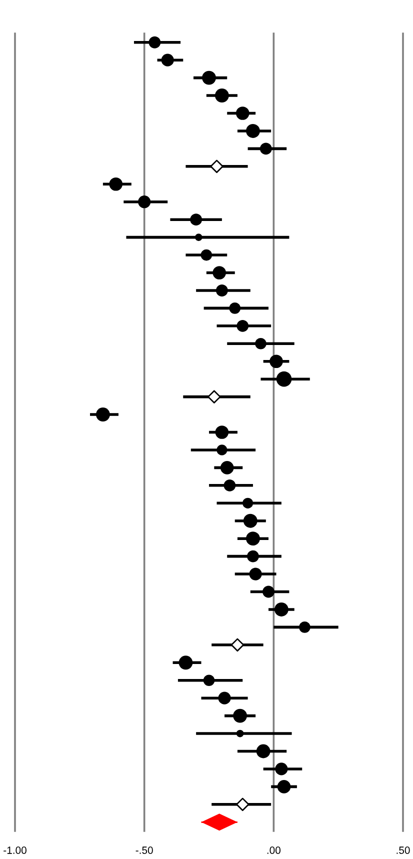 The image size is (413, 859). Describe the element at coordinates (15, 850) in the screenshot. I see `x-tick-label: -1.00` at that location.